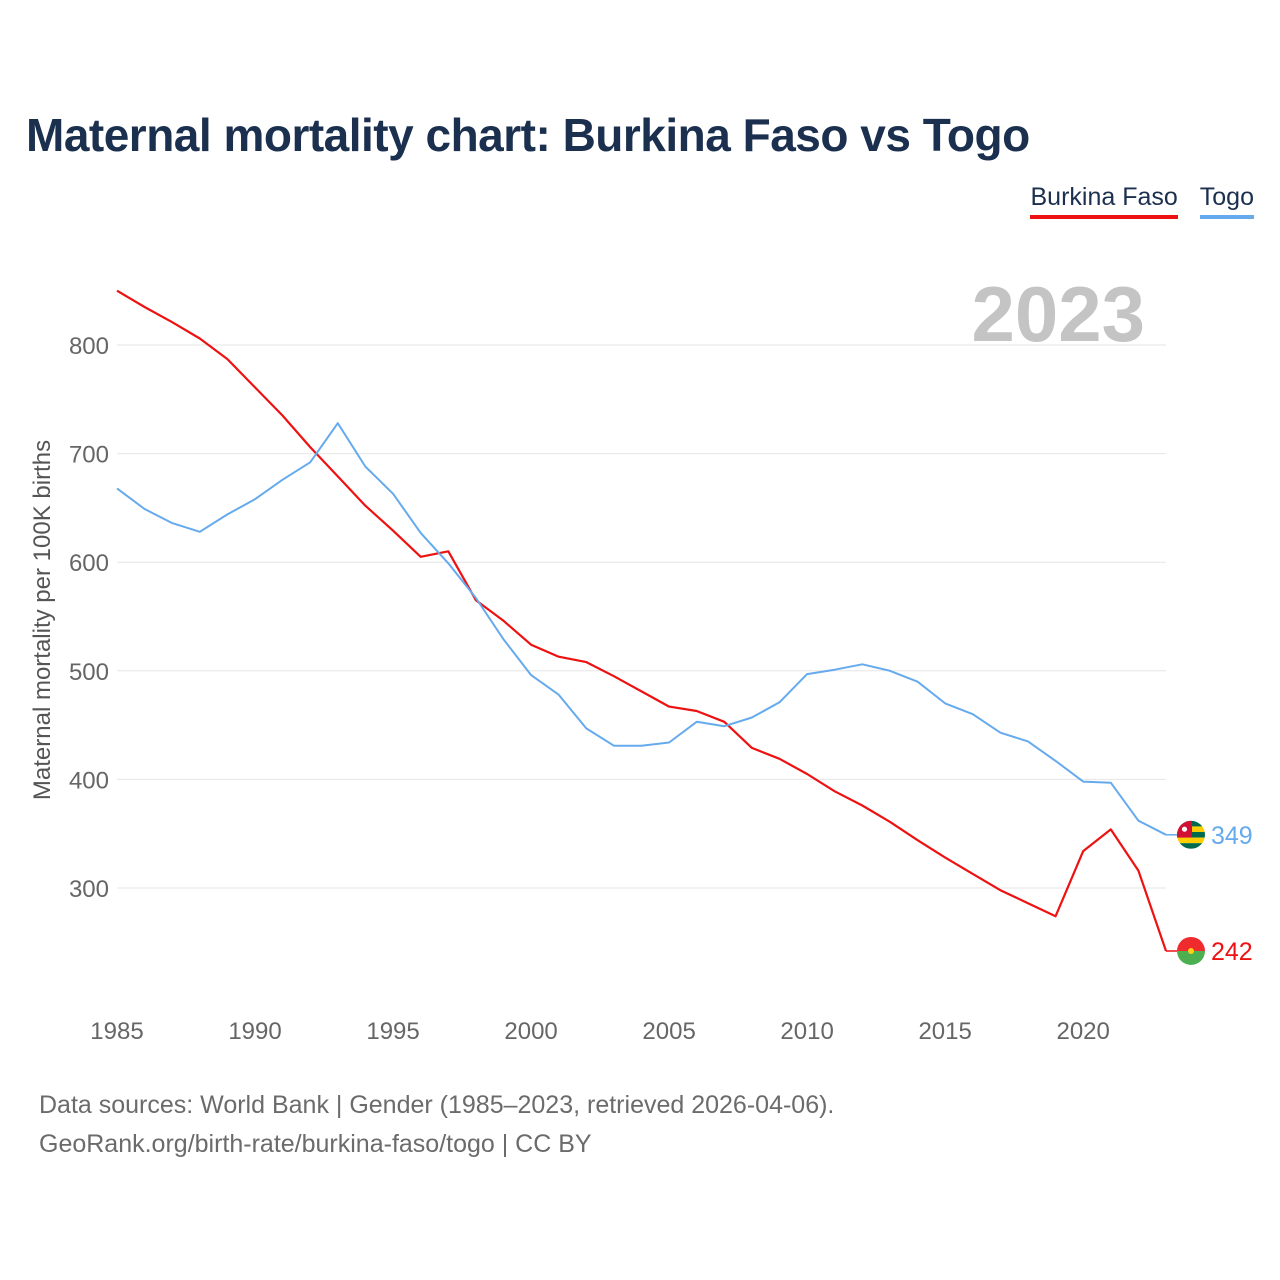 This screenshot has width=1280, height=1280. Describe the element at coordinates (1191, 950) in the screenshot. I see `flag-icon-burkina-faso` at that location.